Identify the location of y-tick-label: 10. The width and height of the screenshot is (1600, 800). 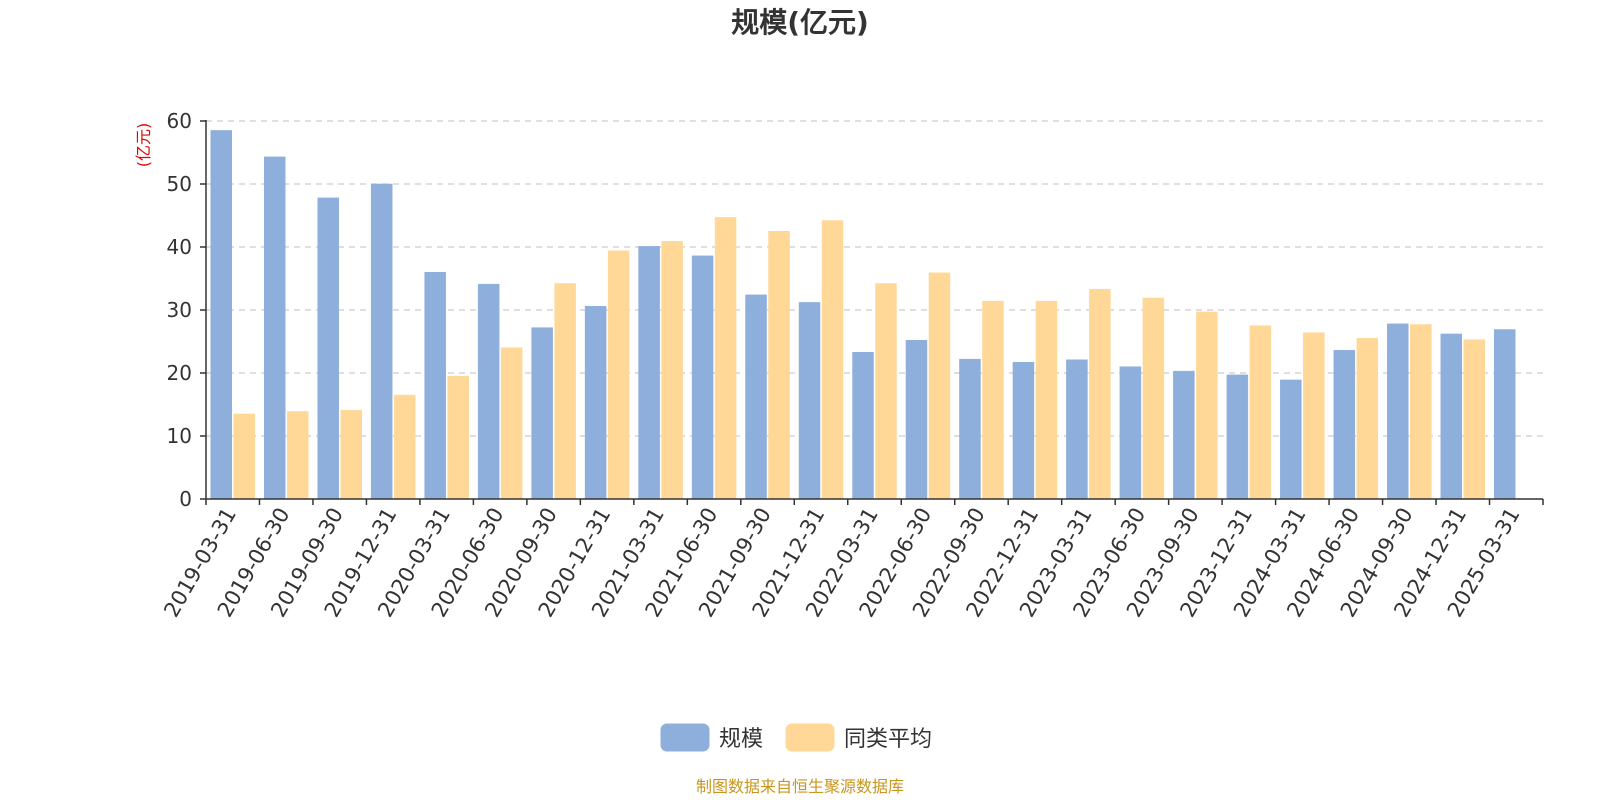
(179, 436).